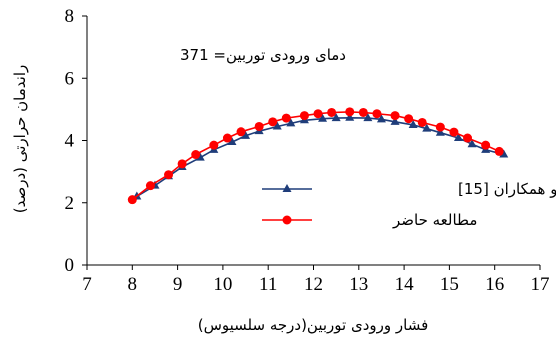  Describe the element at coordinates (263, 55) in the screenshot. I see `annotation-text: دمای ورودی توربین= 371` at that location.